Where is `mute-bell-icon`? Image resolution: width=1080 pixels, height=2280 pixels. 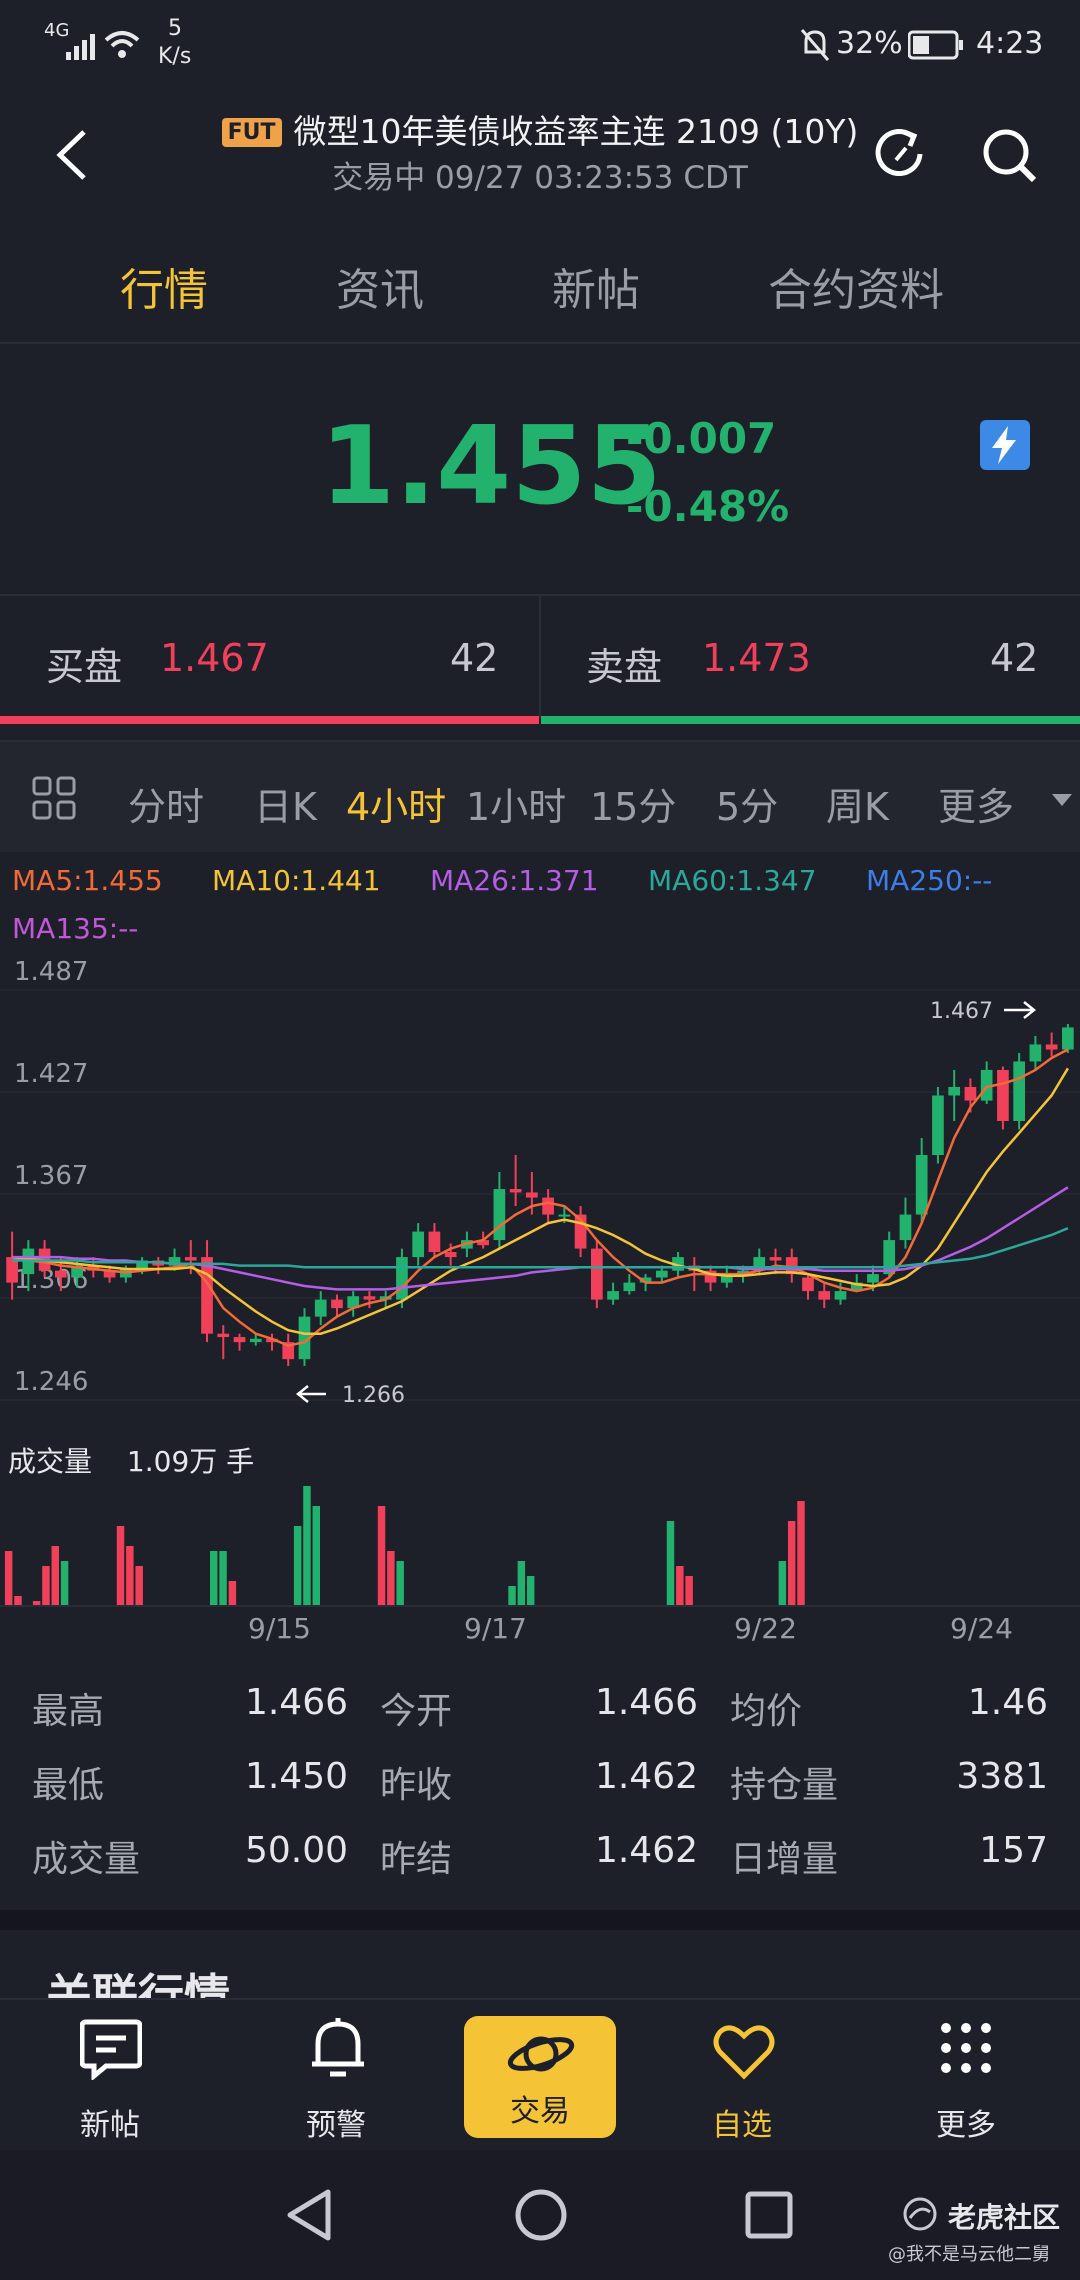
mute-bell-icon is located at coordinates (815, 45).